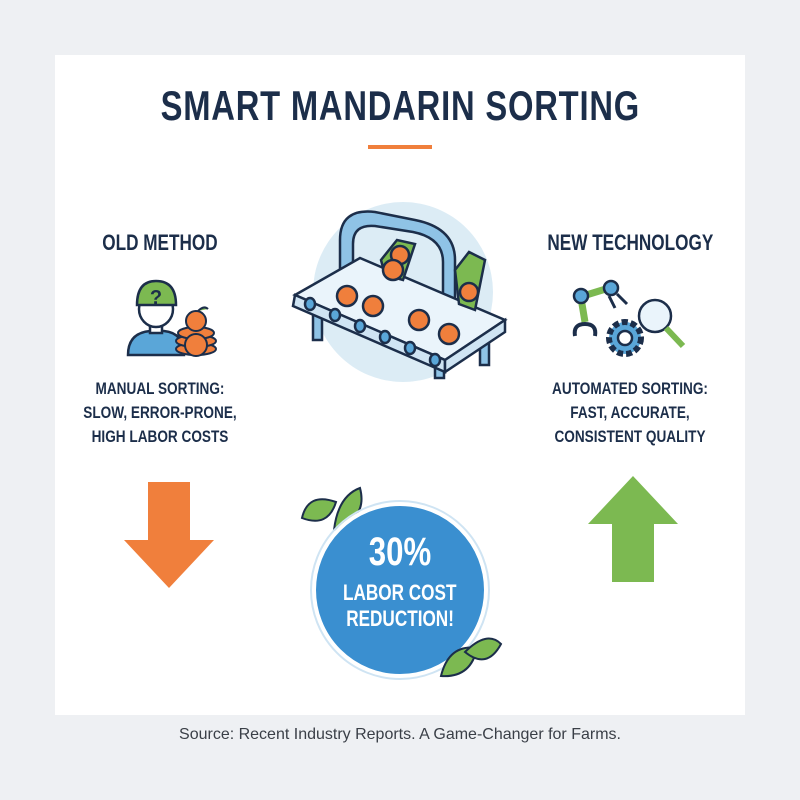 The height and width of the screenshot is (800, 800). I want to click on page-title: SMART MANDARIN SORTING, so click(400, 105).